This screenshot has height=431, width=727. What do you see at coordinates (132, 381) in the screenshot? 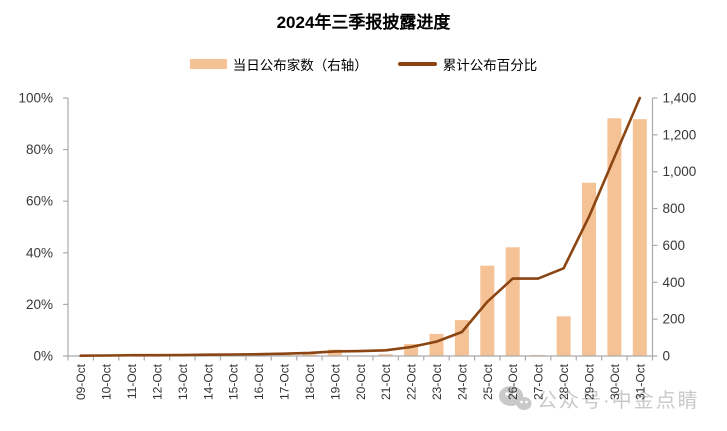
I see `x-axis-label: 11-Oct` at bounding box center [132, 381].